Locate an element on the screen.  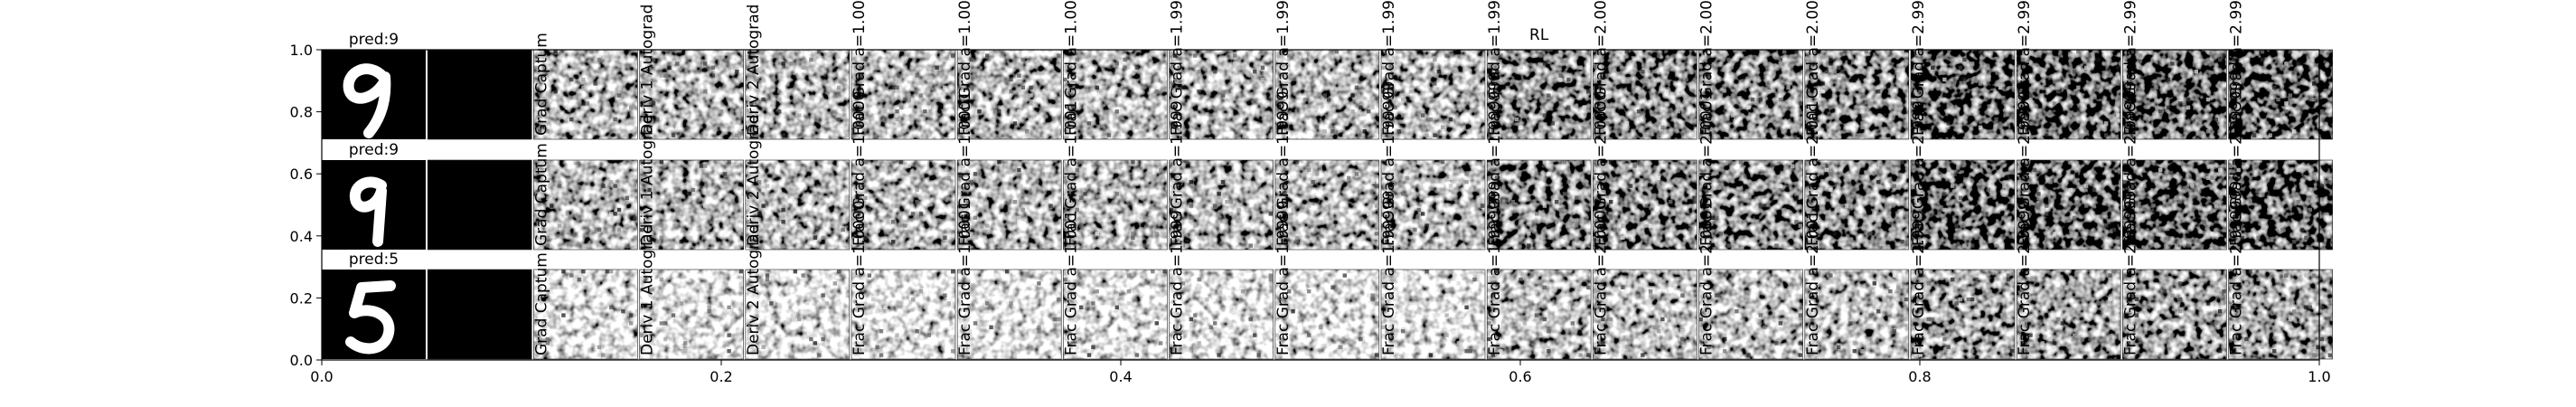
y-tick-label: 0.0 is located at coordinates (302, 360).